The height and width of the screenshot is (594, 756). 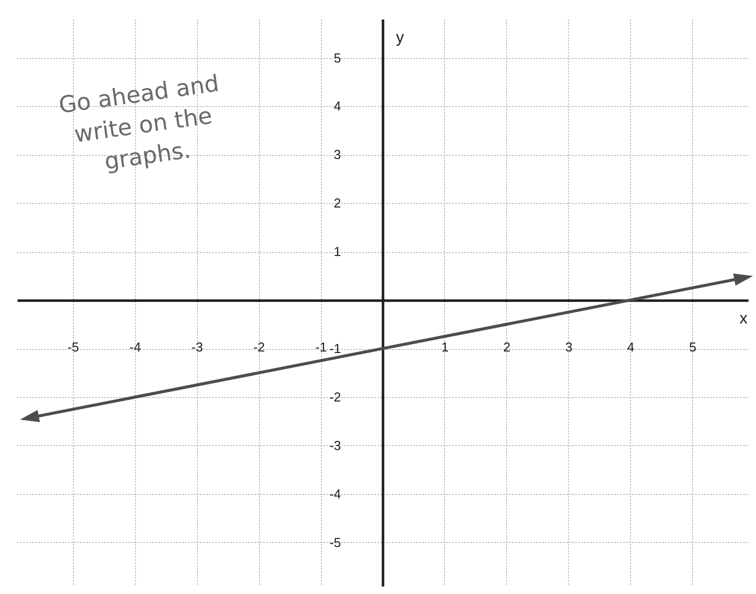 I want to click on x-tick-label: 5, so click(x=692, y=347).